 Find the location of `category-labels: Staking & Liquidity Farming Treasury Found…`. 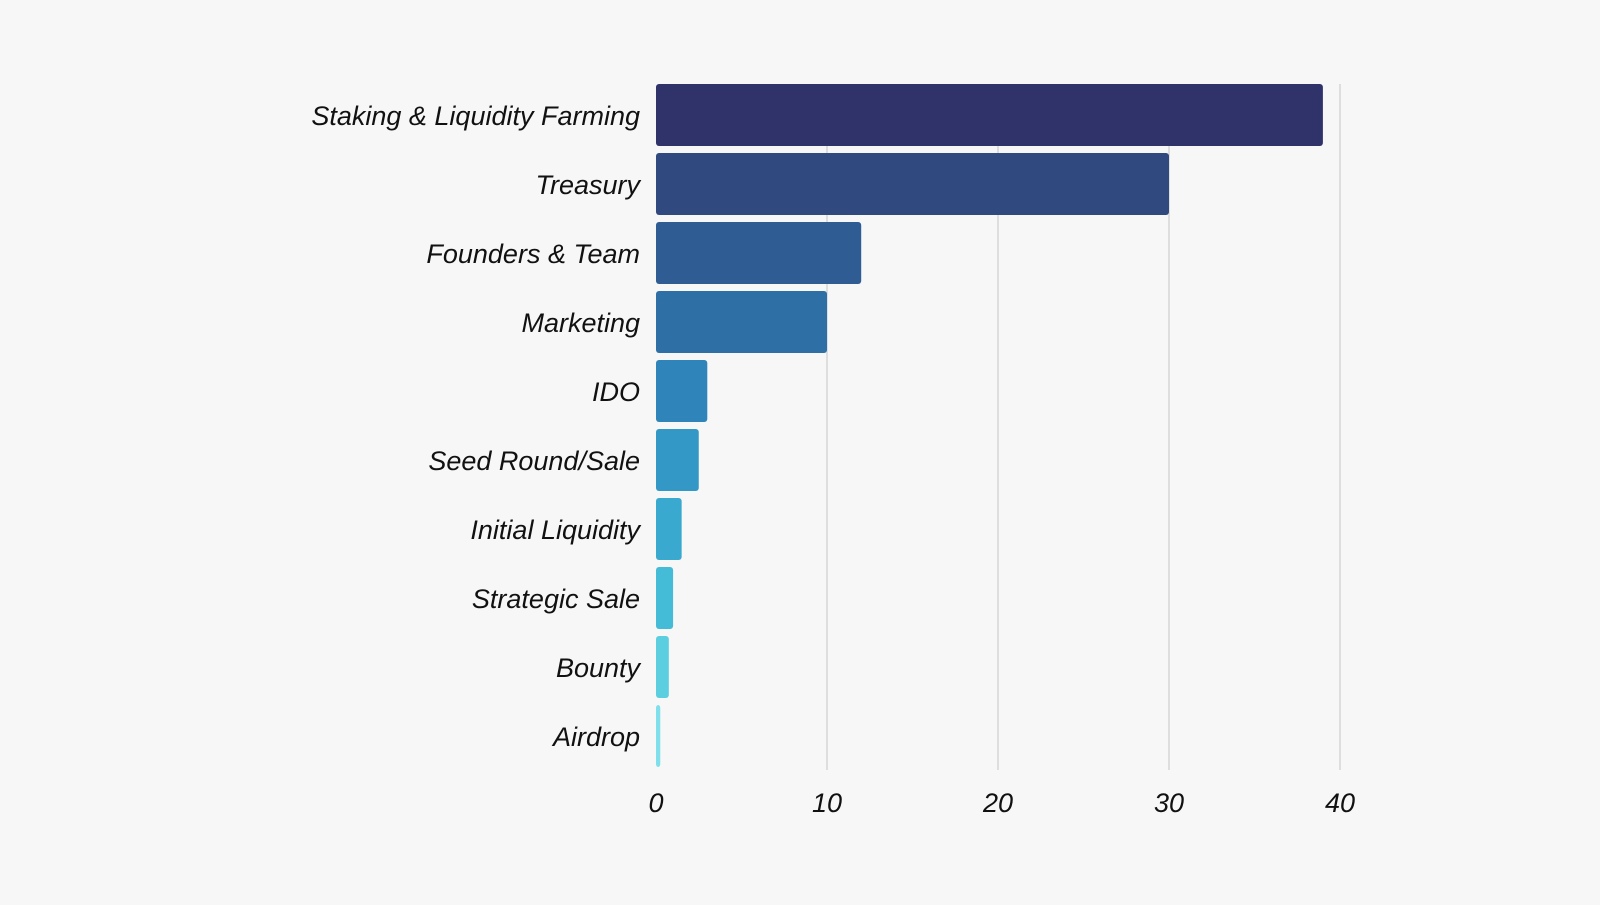

category-labels: Staking & Liquidity Farming Treasury Found… is located at coordinates (476, 426).